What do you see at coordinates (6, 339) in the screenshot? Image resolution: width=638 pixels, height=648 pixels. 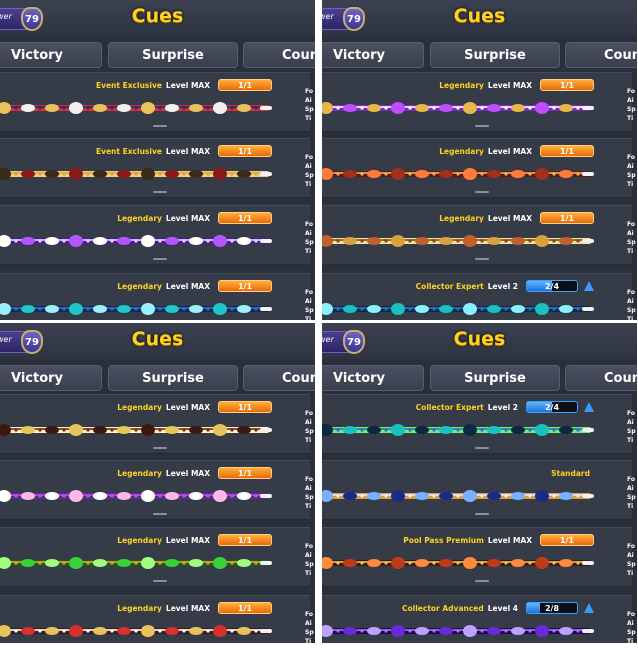 I see `power-label: wer` at bounding box center [6, 339].